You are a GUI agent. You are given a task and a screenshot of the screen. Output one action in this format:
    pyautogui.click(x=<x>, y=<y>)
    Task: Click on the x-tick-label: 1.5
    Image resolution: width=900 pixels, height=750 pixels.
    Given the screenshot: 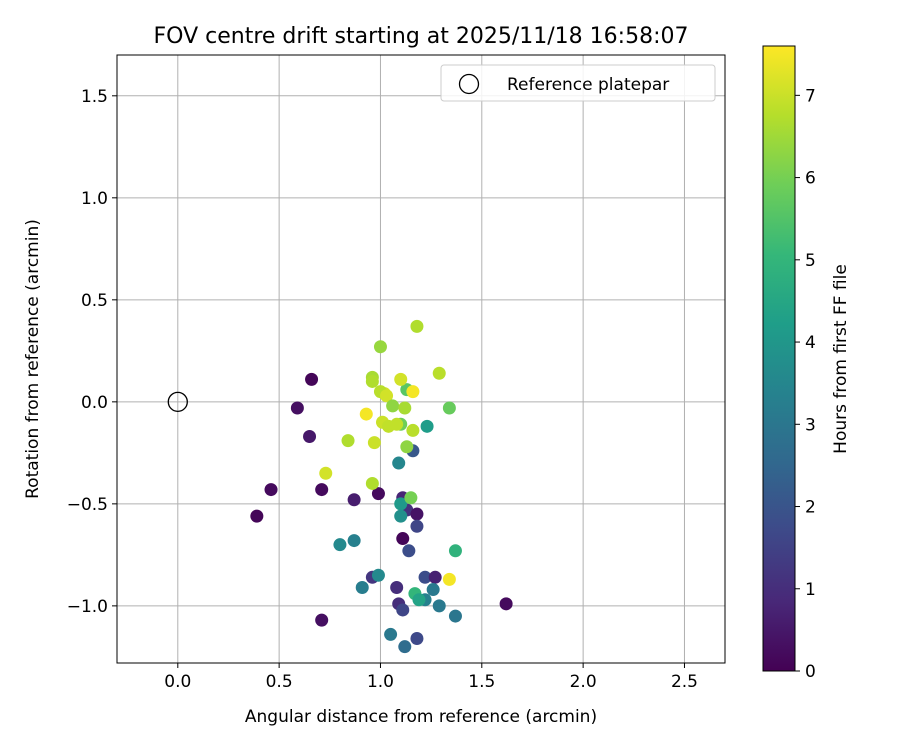 What is the action you would take?
    pyautogui.click(x=481, y=682)
    